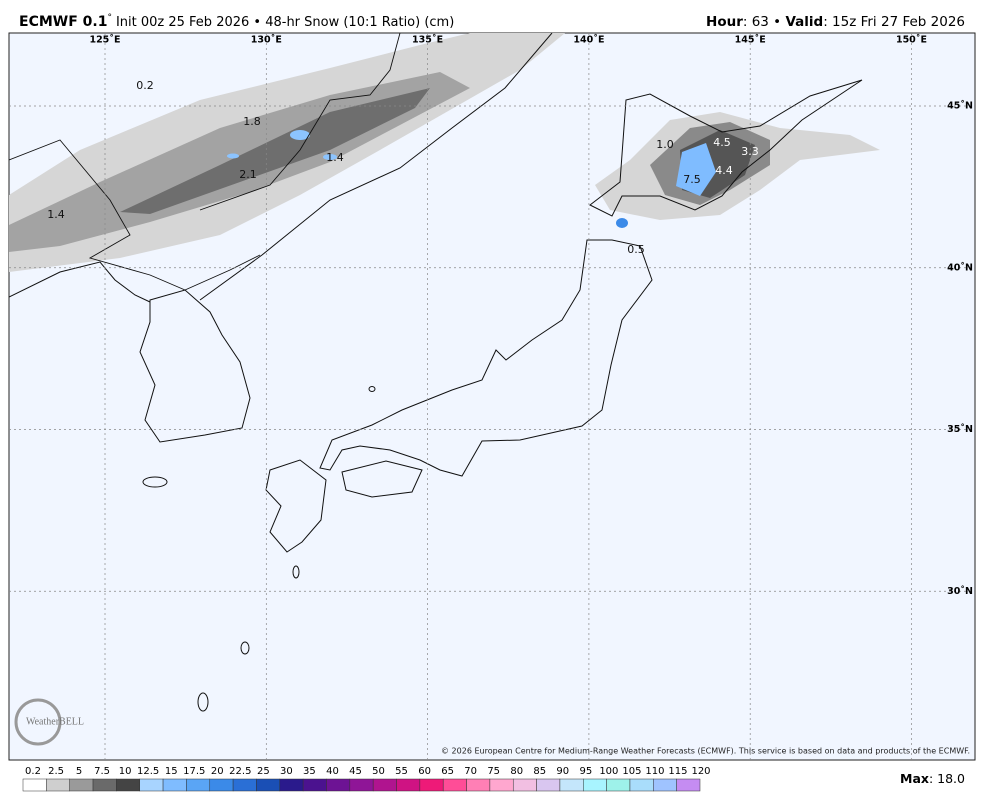 Image resolution: width=984 pixels, height=812 pixels. What do you see at coordinates (665, 144) in the screenshot?
I see `map-label: 1.0` at bounding box center [665, 144].